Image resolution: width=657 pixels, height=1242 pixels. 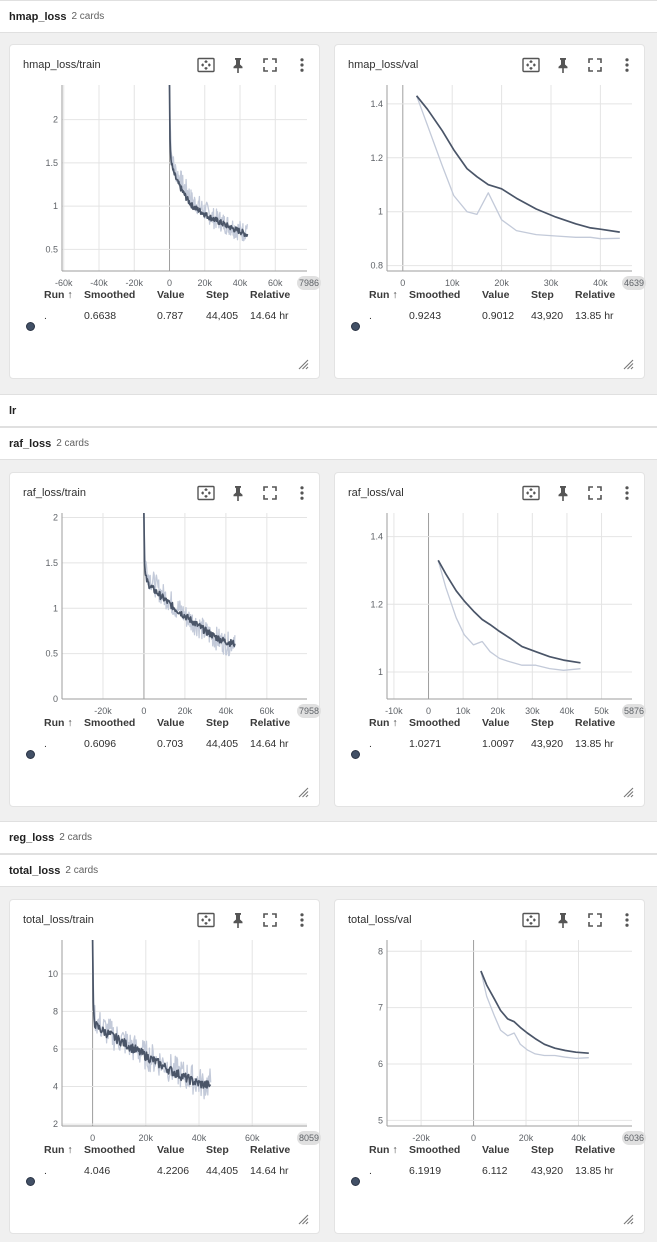 What do you see at coordinates (45, 1171) in the screenshot?
I see `run-name: .` at bounding box center [45, 1171].